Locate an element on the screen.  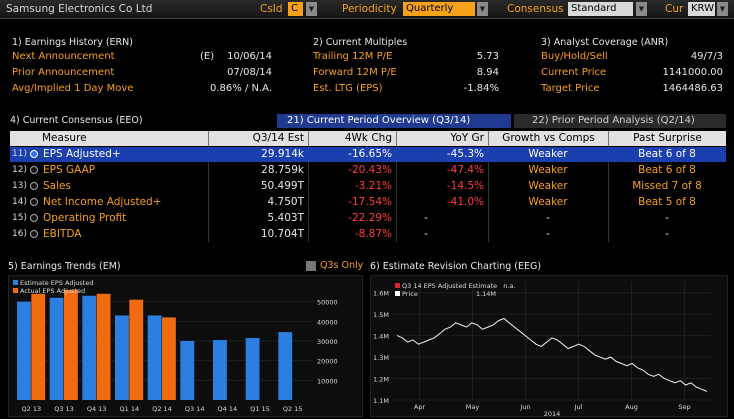
row-number: 13) is located at coordinates (19, 186).